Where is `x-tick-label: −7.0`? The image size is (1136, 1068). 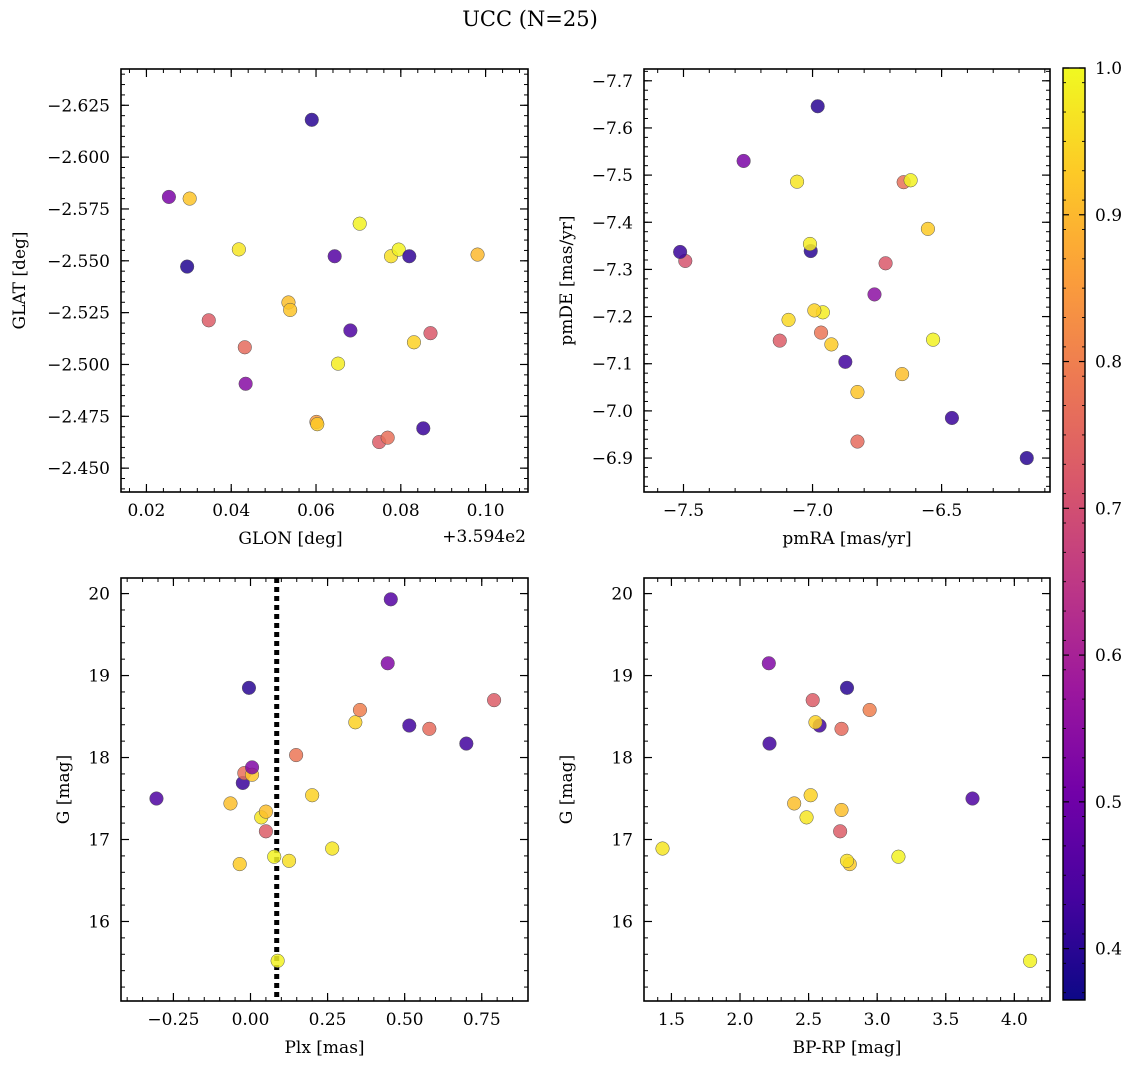 x-tick-label: −7.0 is located at coordinates (812, 511).